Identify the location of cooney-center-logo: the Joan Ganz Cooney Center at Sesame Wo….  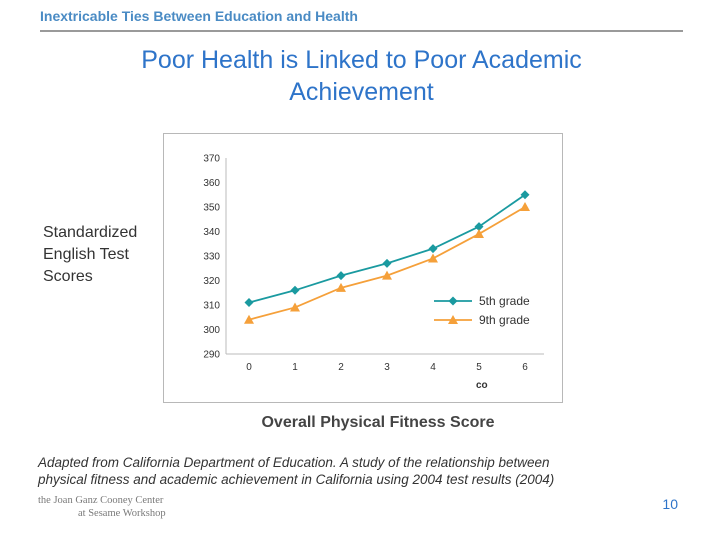
(102, 507).